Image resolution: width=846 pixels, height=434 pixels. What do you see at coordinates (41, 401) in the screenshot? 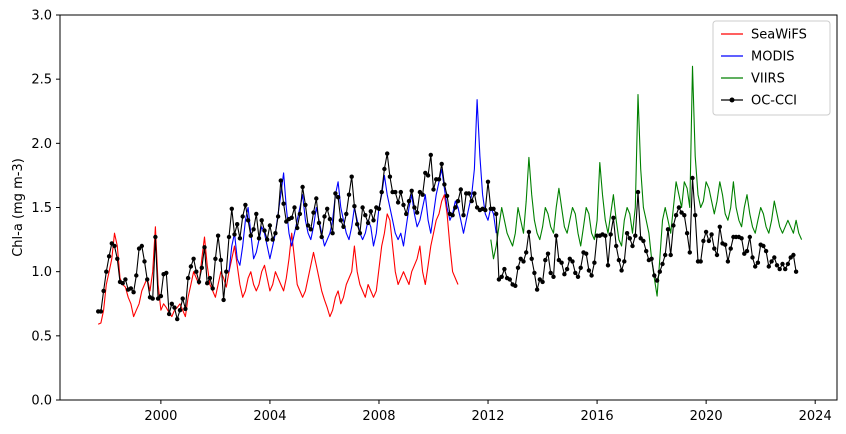
I see `y-tick-label: 0.0` at bounding box center [41, 401].